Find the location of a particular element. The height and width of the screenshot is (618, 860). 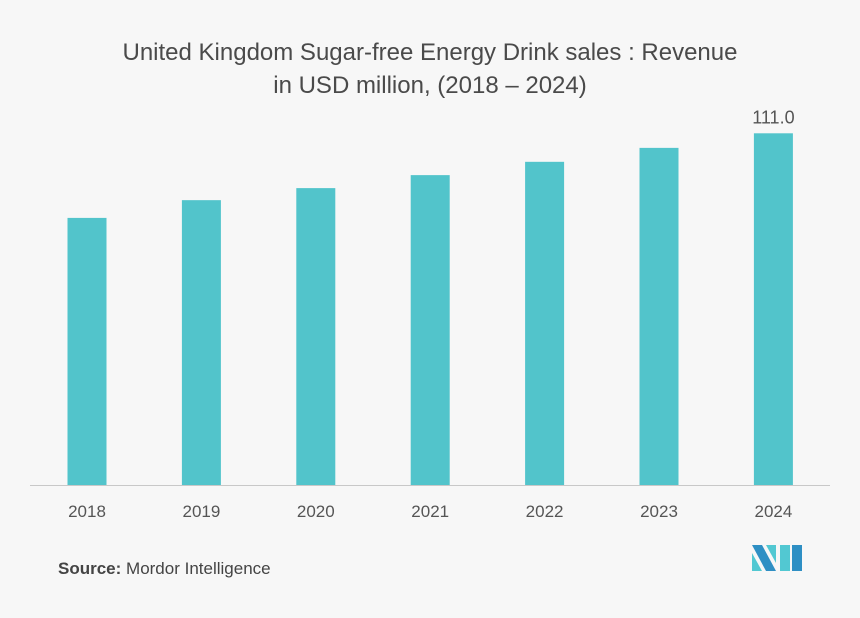

x-tick-label: 2019 is located at coordinates (201, 511).